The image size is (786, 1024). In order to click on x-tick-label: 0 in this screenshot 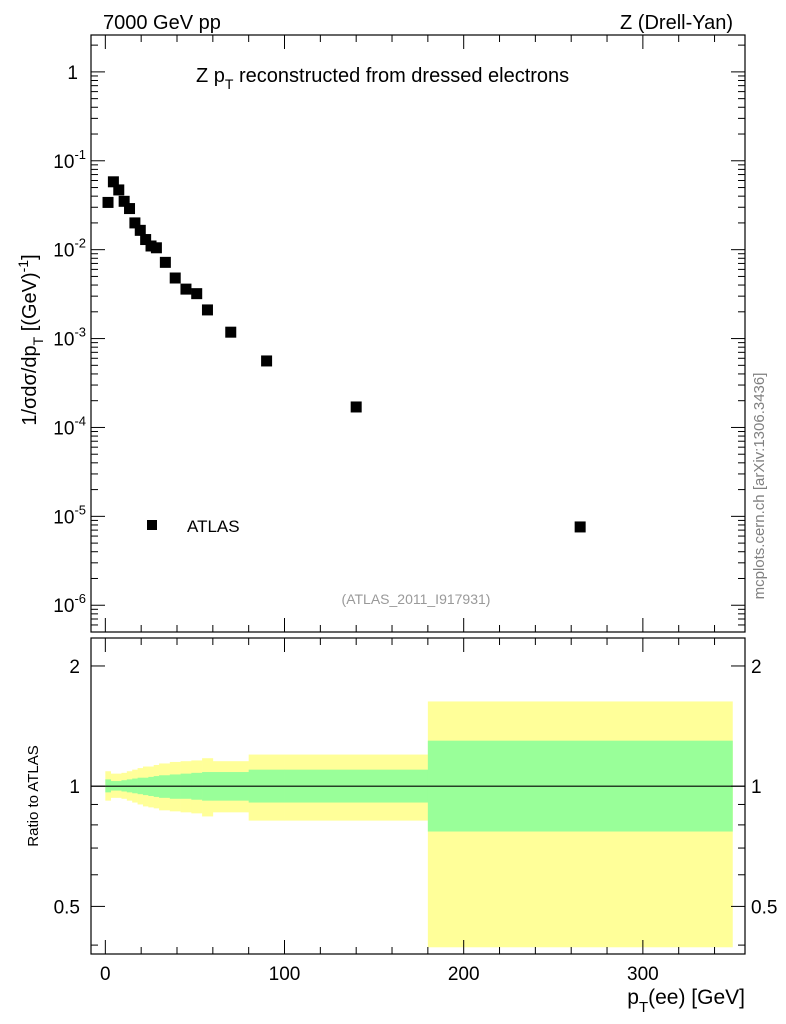, I will do `click(105, 974)`.